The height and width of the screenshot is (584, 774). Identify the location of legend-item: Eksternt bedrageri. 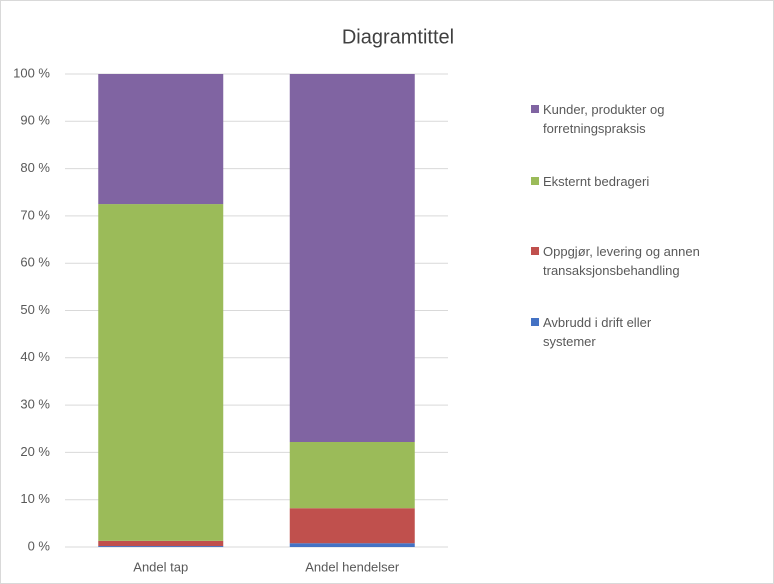
(631, 181).